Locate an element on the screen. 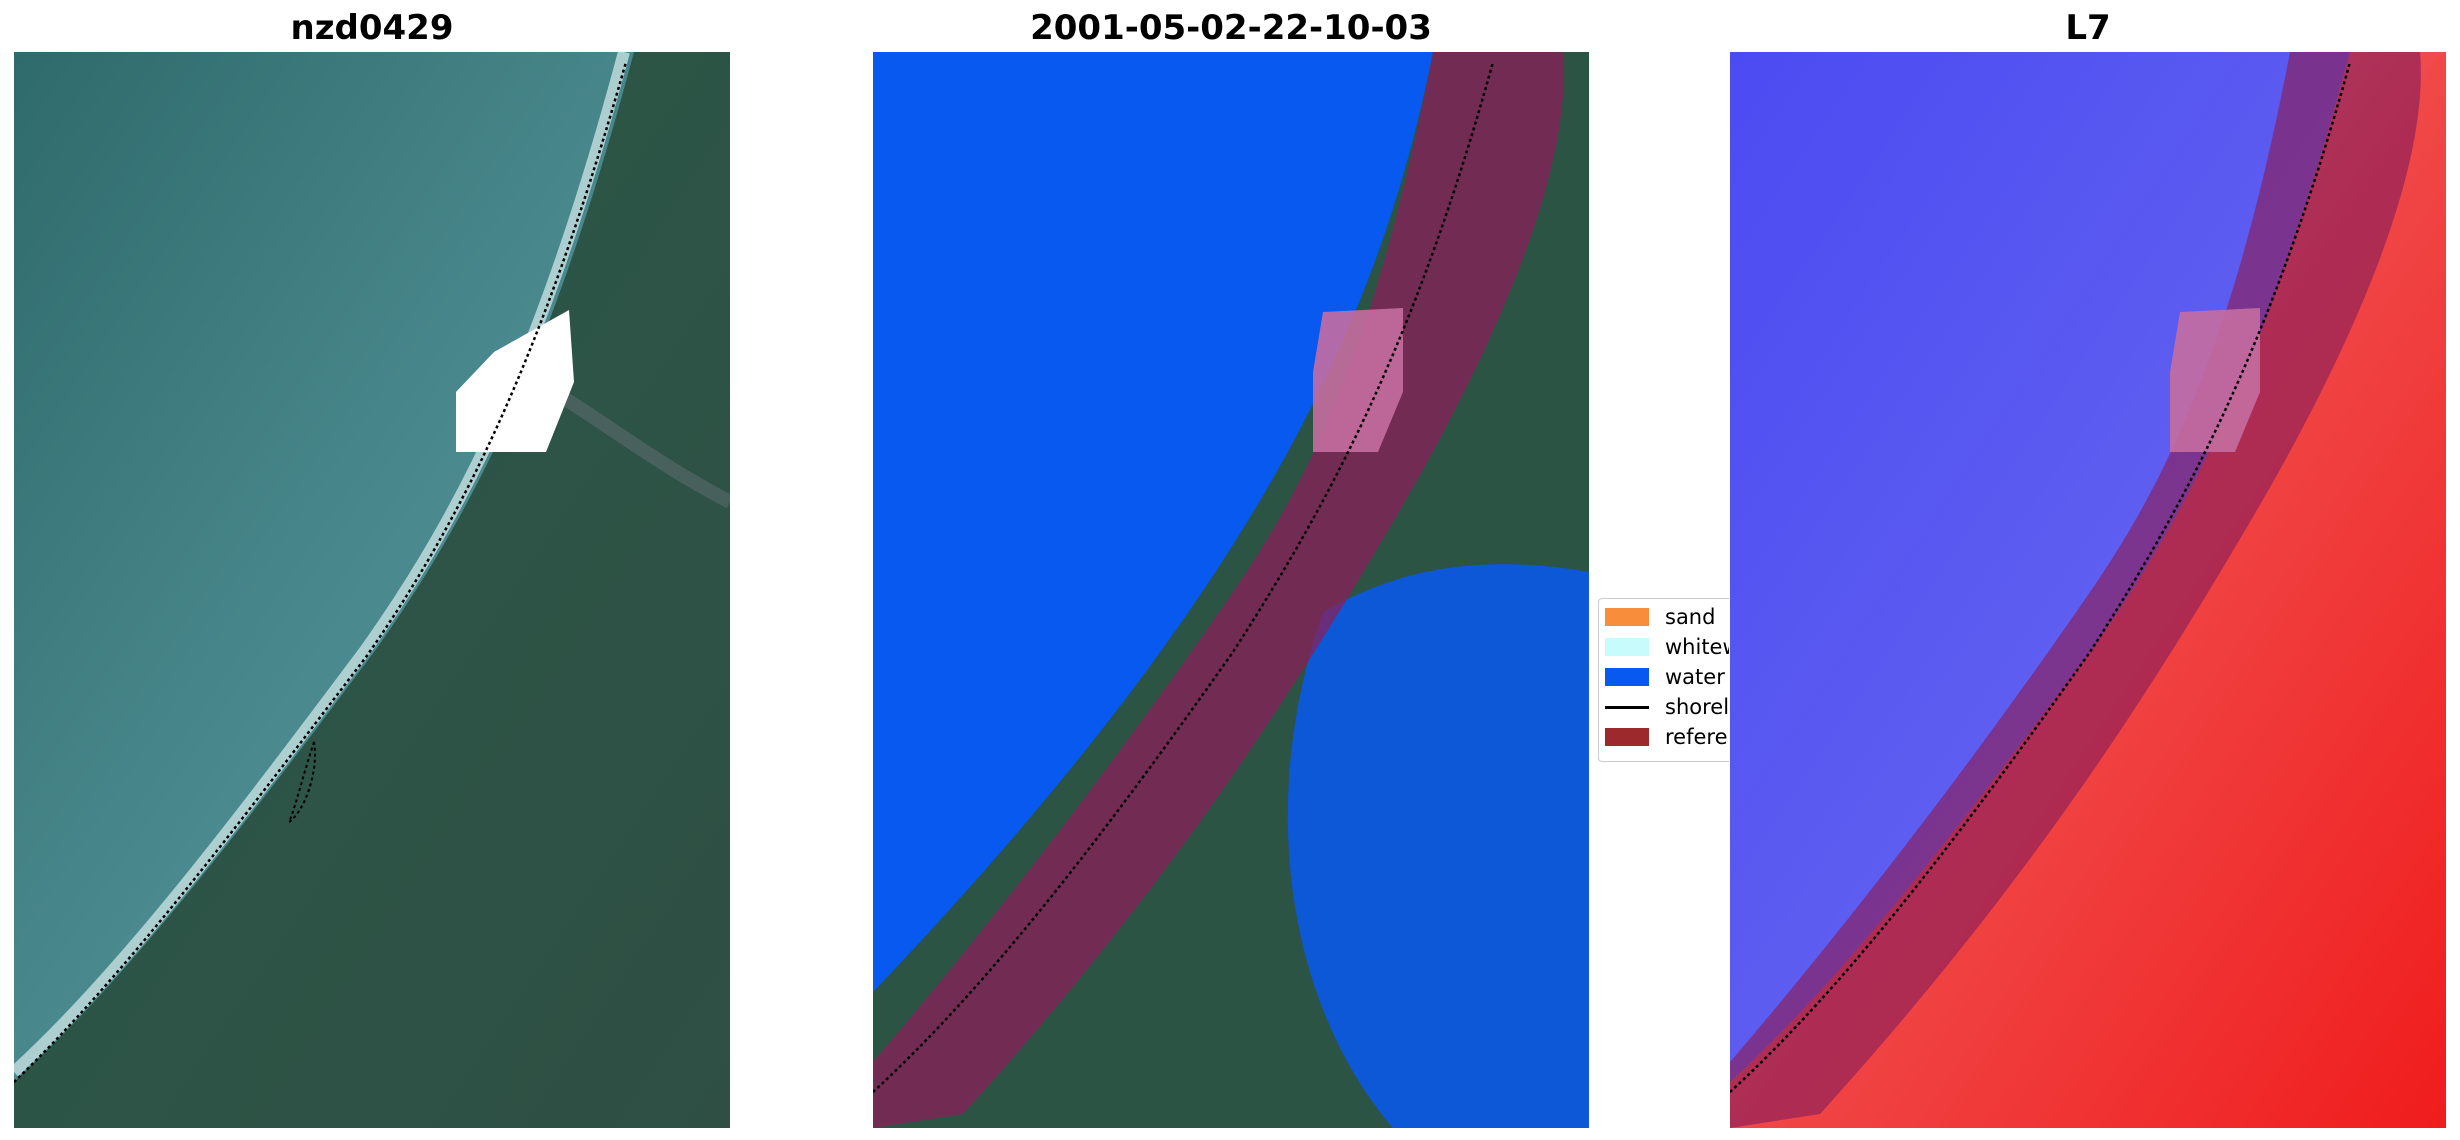 This screenshot has height=1140, width=2460. sand-swatch is located at coordinates (1627, 617).